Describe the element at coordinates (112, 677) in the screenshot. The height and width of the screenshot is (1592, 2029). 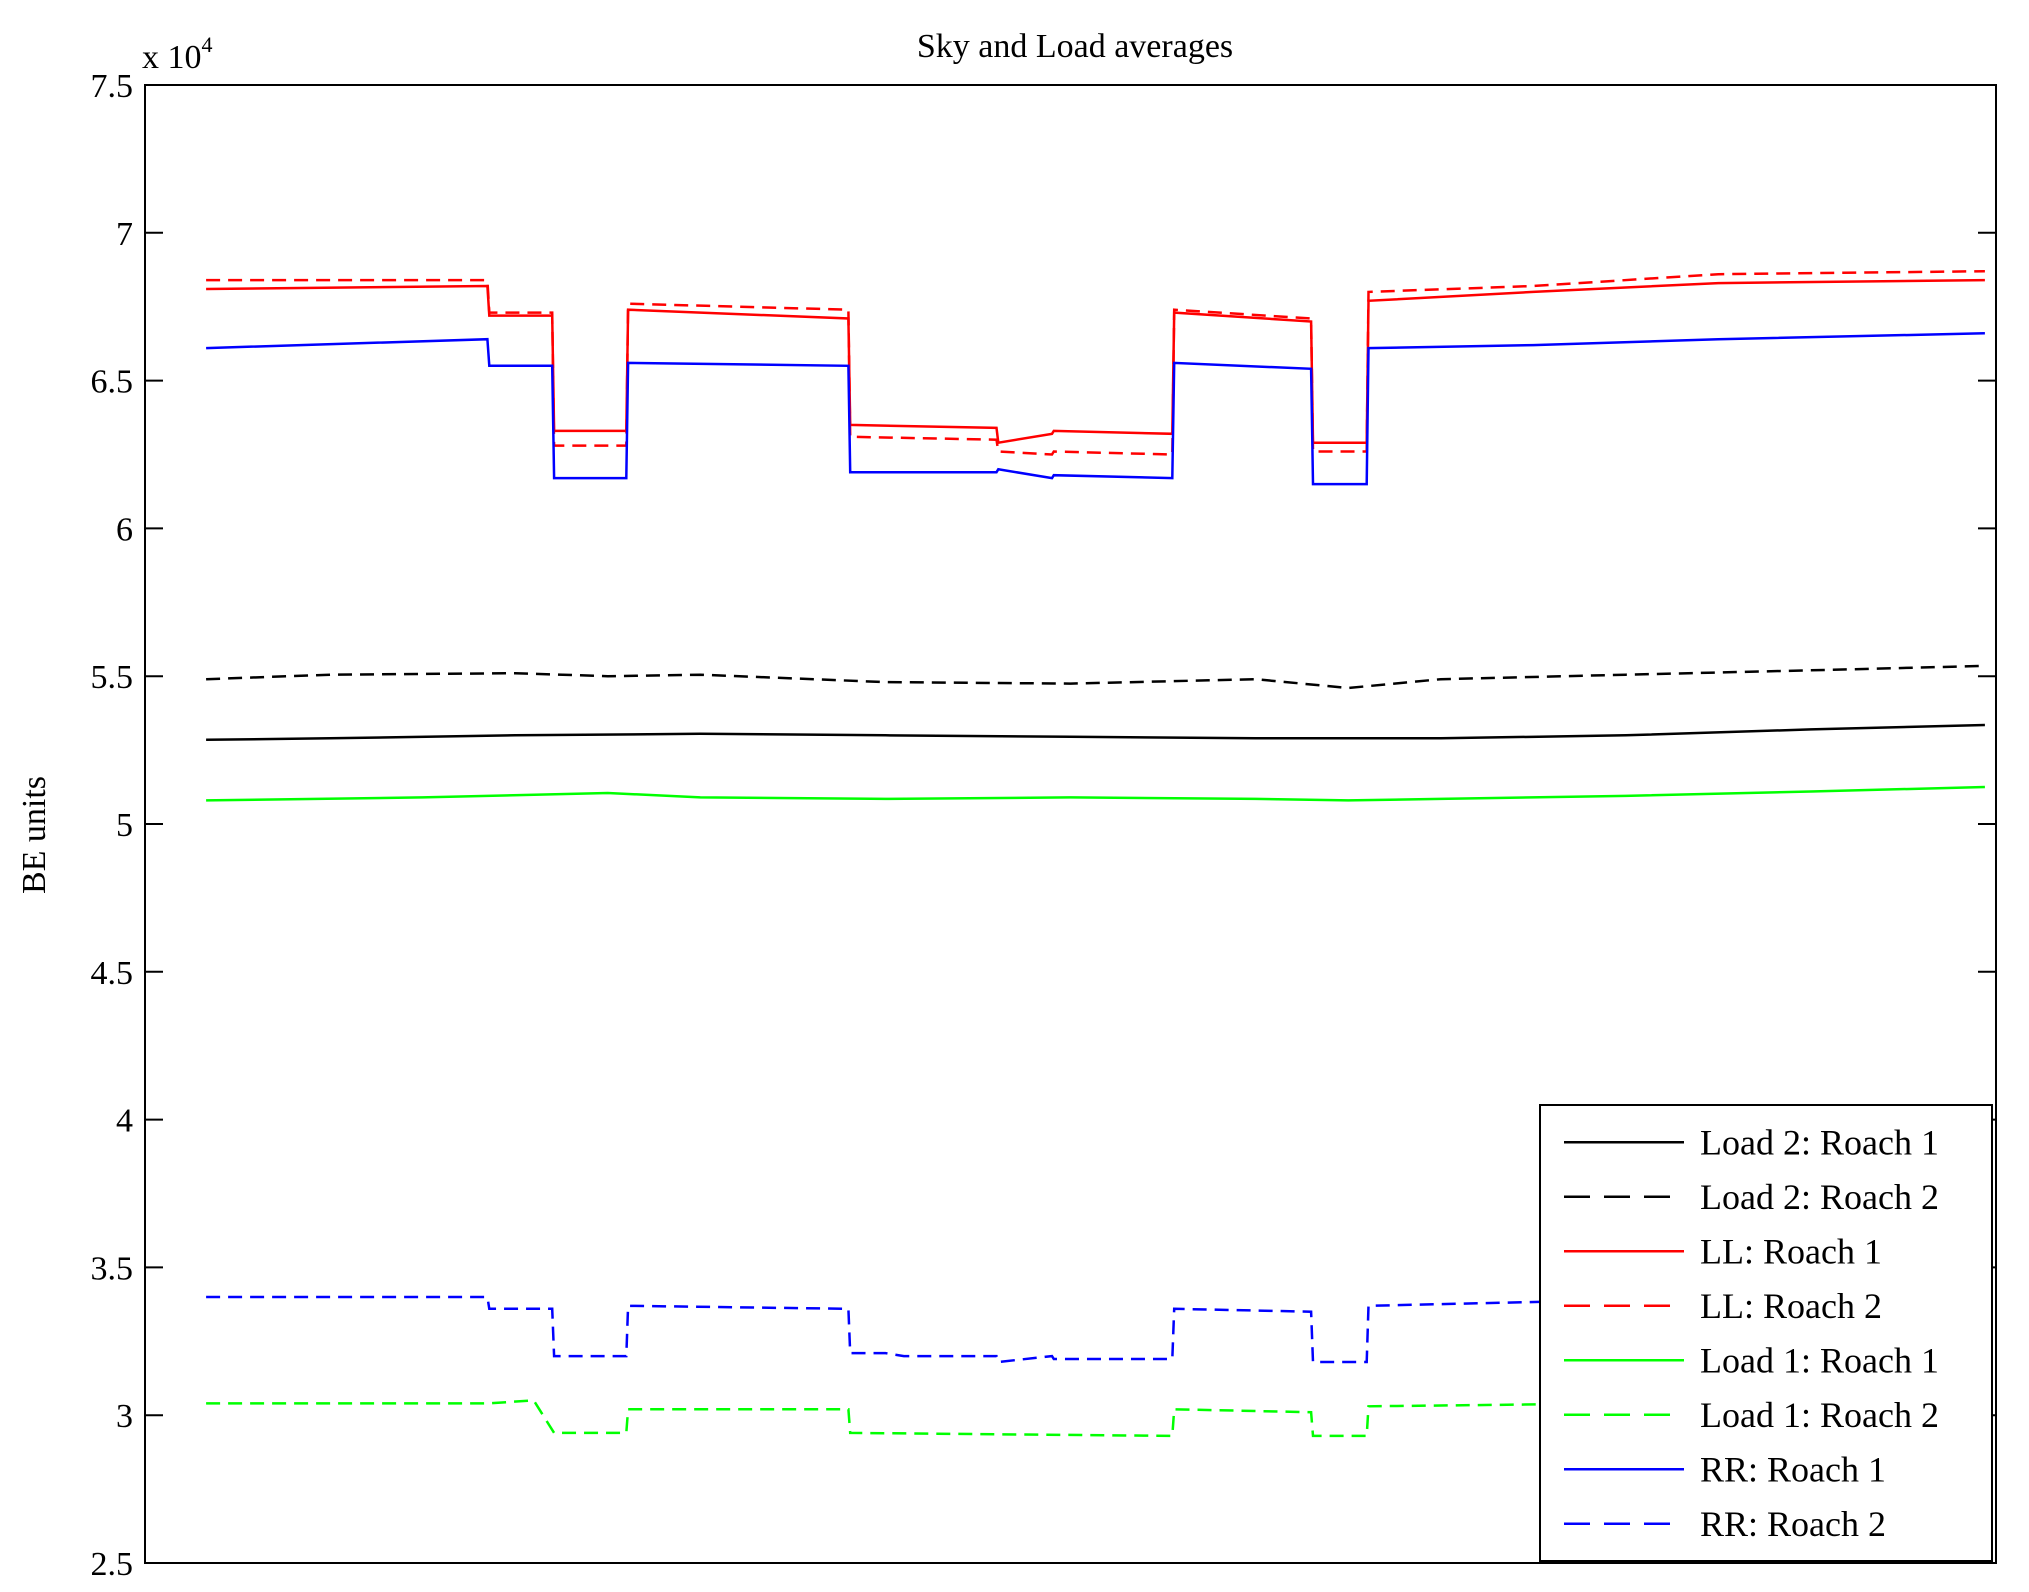
I see `y-tick-label: 5.5` at that location.